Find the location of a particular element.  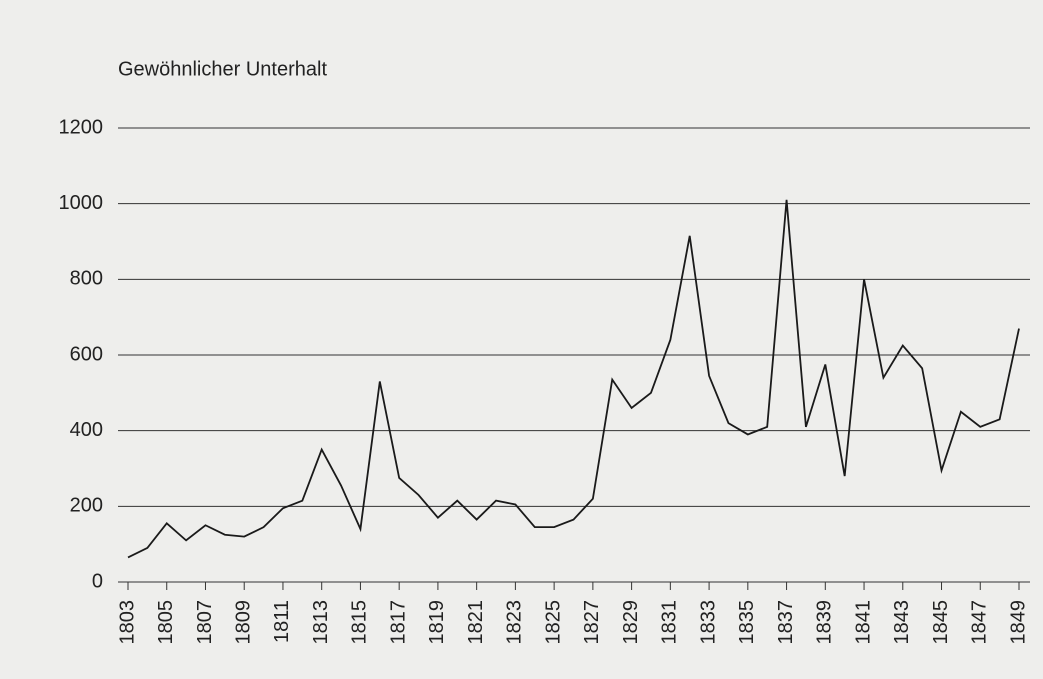

x-tick-label: 1819 is located at coordinates (437, 622).